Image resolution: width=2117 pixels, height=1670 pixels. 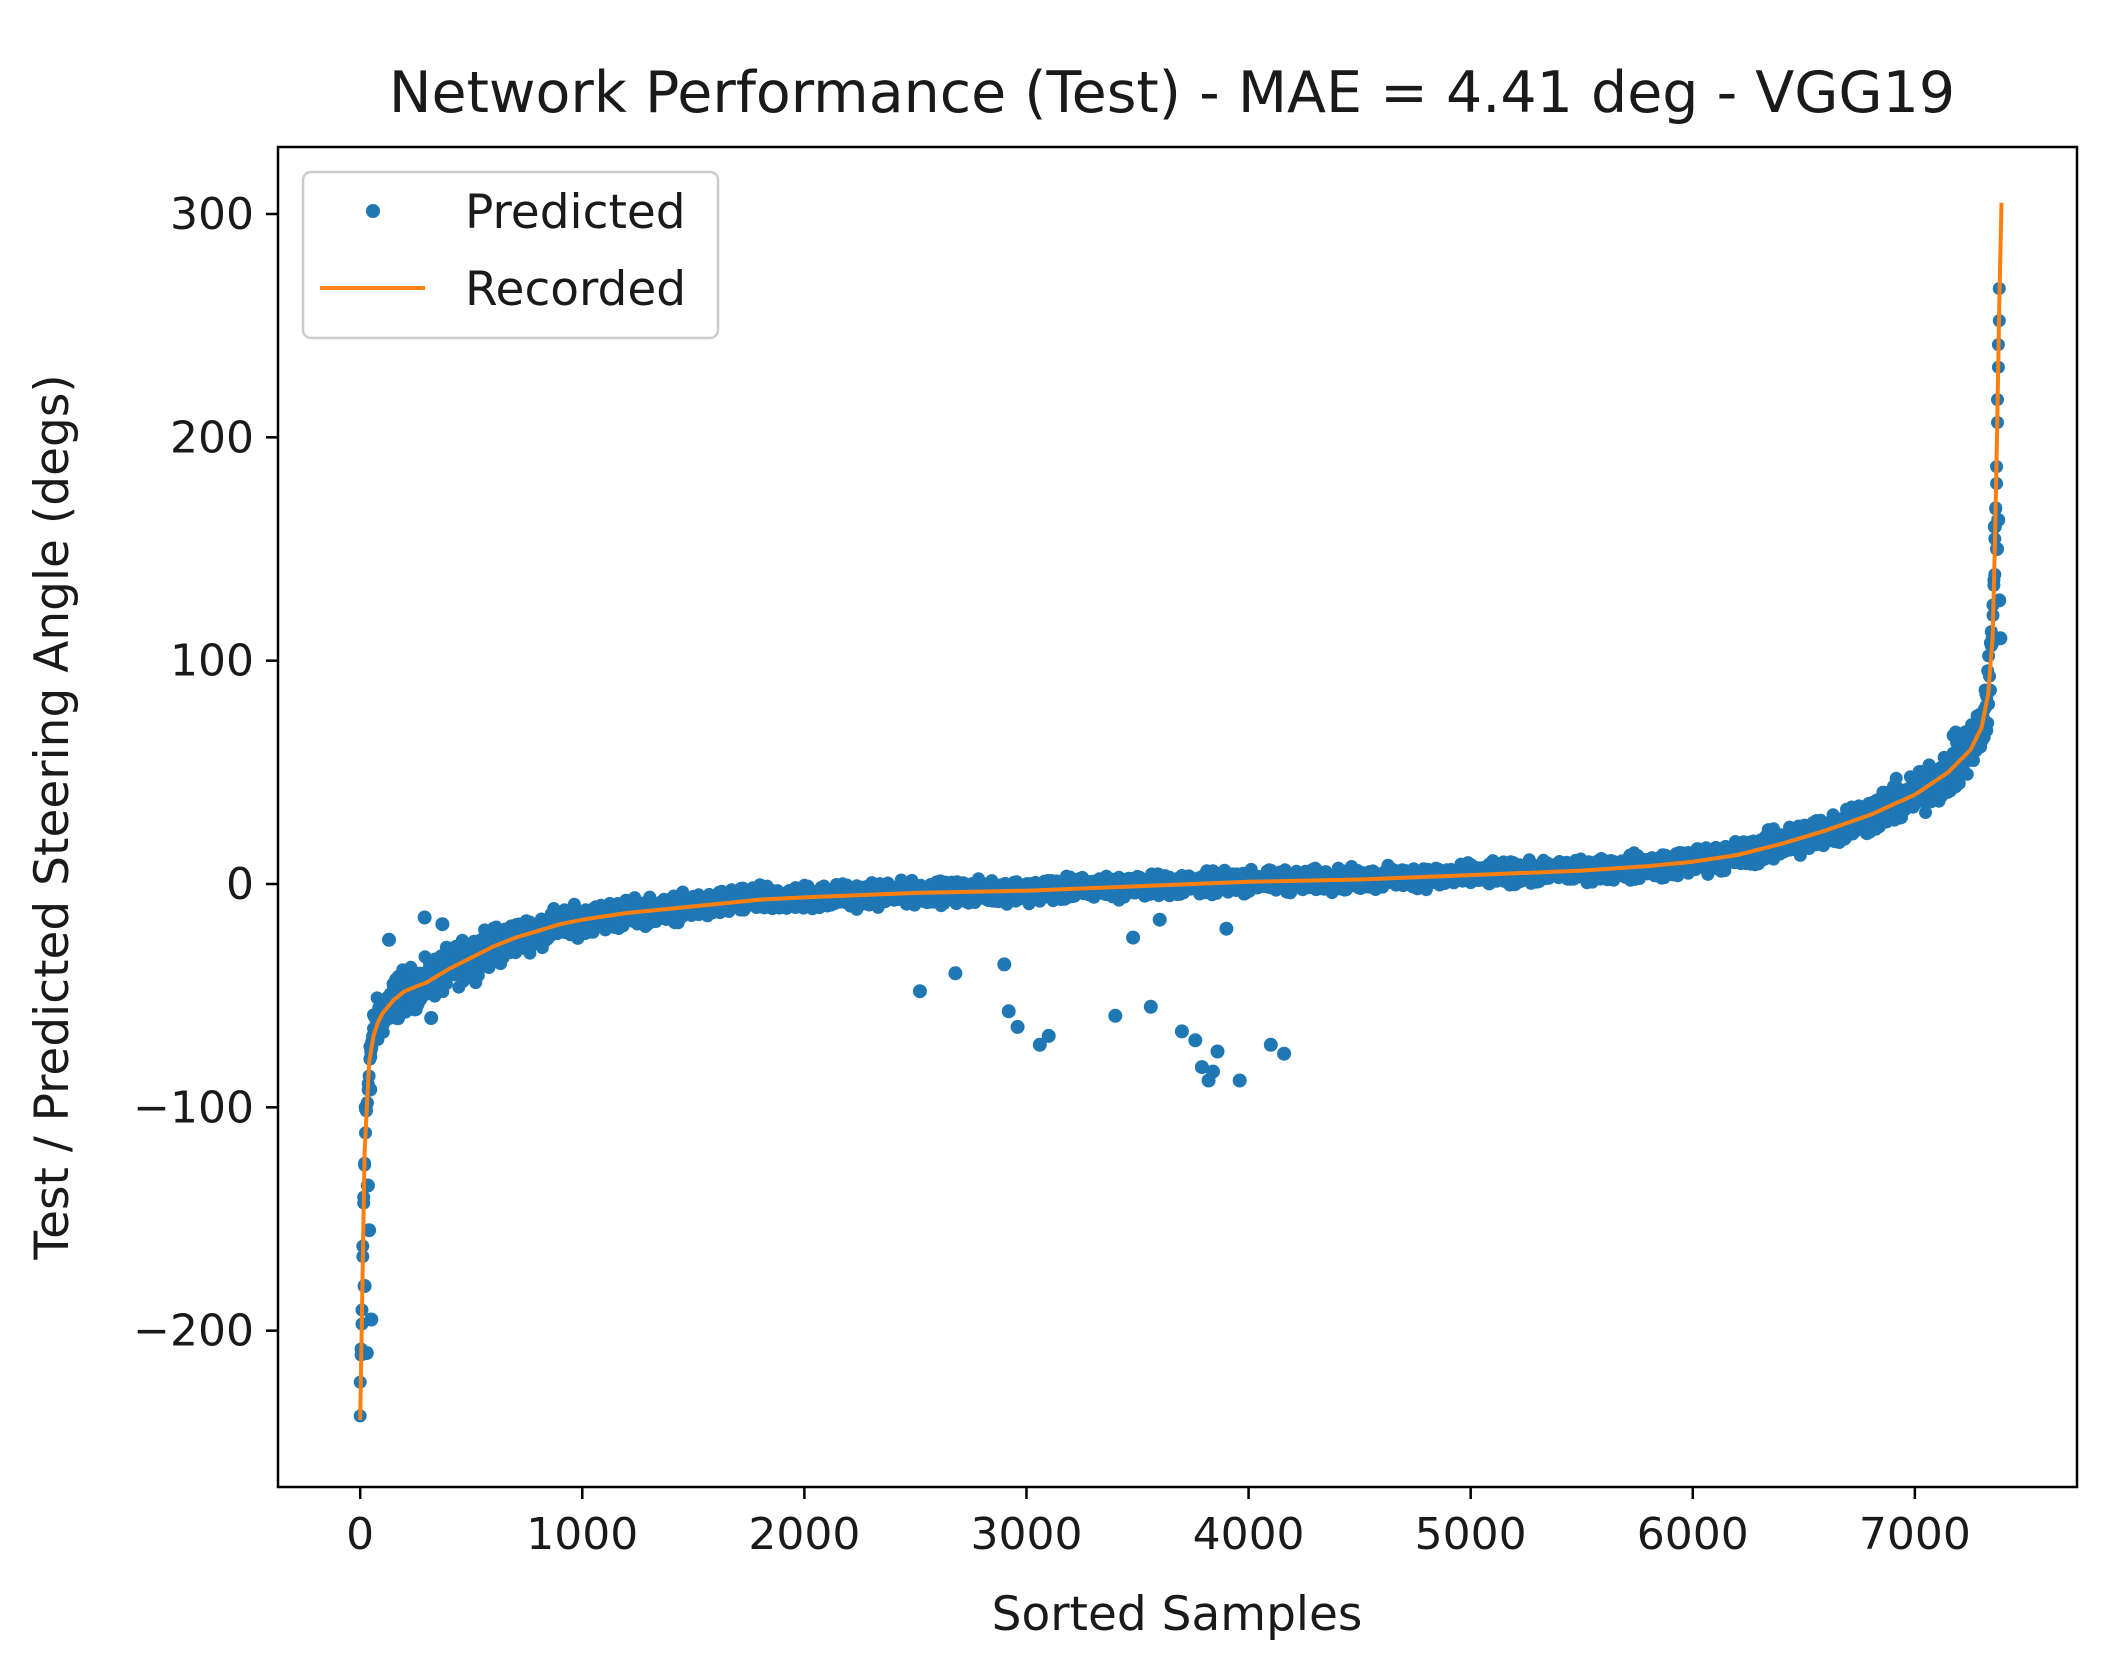 What do you see at coordinates (575, 289) in the screenshot?
I see `legend-recorded-label: Recorded` at bounding box center [575, 289].